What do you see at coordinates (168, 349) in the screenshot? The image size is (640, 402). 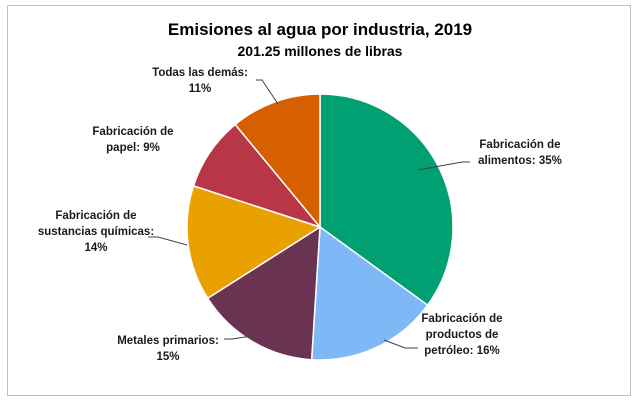 I see `slice-label: Metales primarios: 15%` at bounding box center [168, 349].